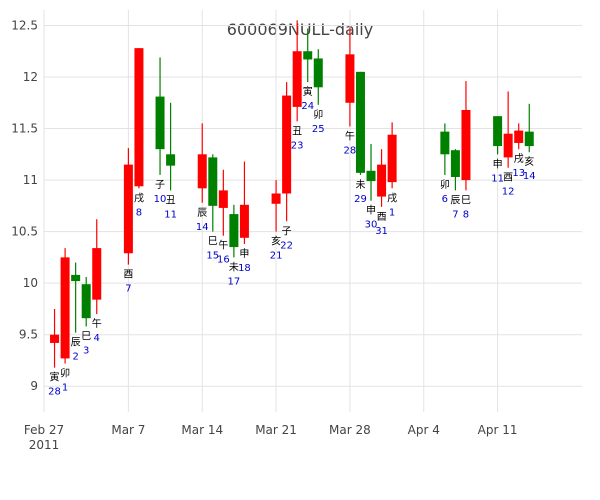 Image resolution: width=600 pixels, height=500 pixels. What do you see at coordinates (44, 445) in the screenshot?
I see `x-tick-sublabel: 2011` at bounding box center [44, 445].